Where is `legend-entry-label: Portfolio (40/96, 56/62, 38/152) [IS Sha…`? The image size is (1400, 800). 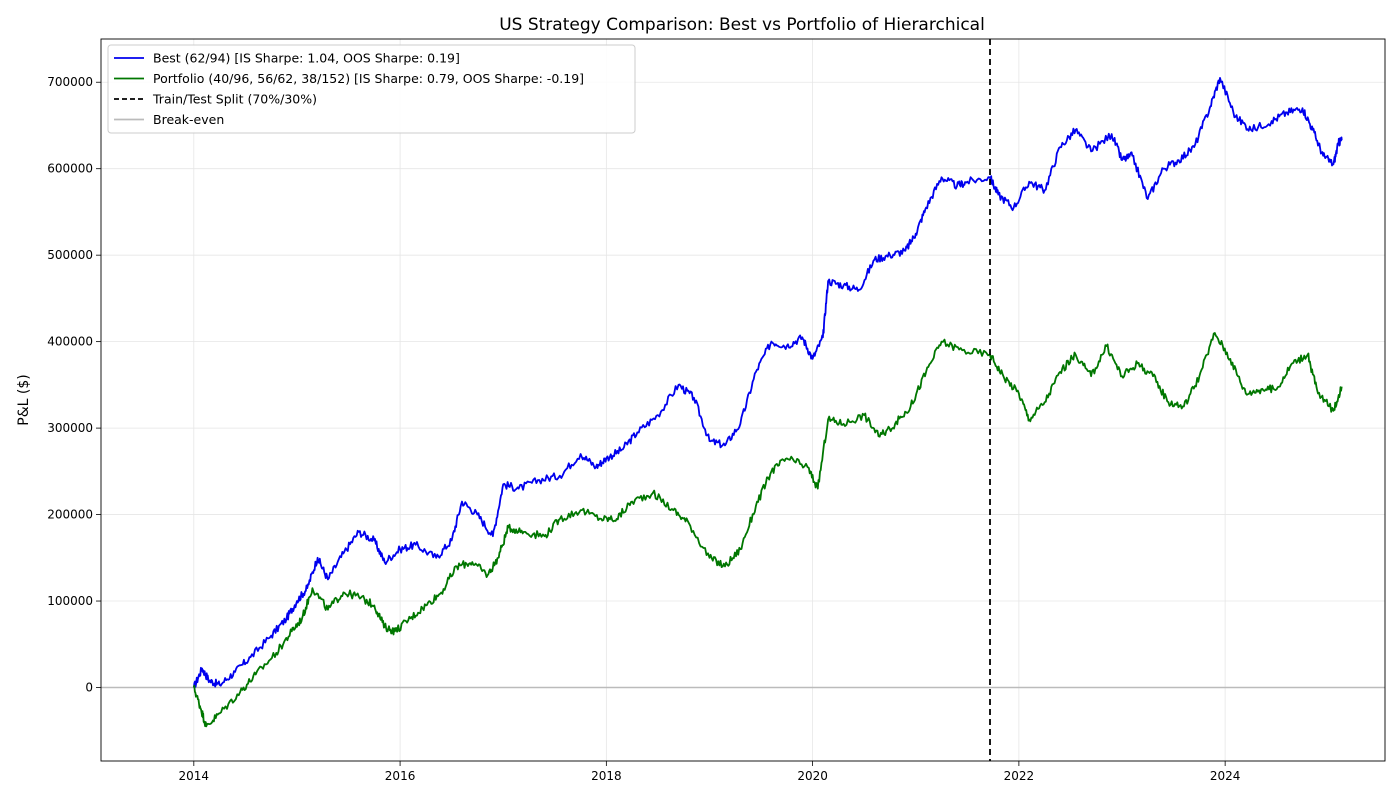
legend-entry-label: Portfolio (40/96, 56/62, 38/152) [IS Sha… is located at coordinates (368, 78).